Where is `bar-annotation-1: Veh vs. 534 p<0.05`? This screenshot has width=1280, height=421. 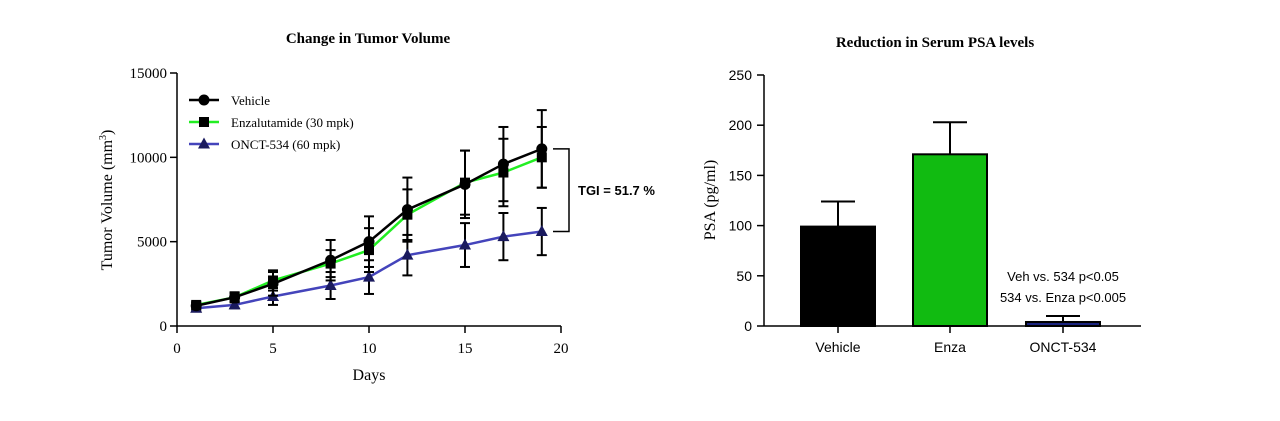 bar-annotation-1: Veh vs. 534 p<0.05 is located at coordinates (1063, 276).